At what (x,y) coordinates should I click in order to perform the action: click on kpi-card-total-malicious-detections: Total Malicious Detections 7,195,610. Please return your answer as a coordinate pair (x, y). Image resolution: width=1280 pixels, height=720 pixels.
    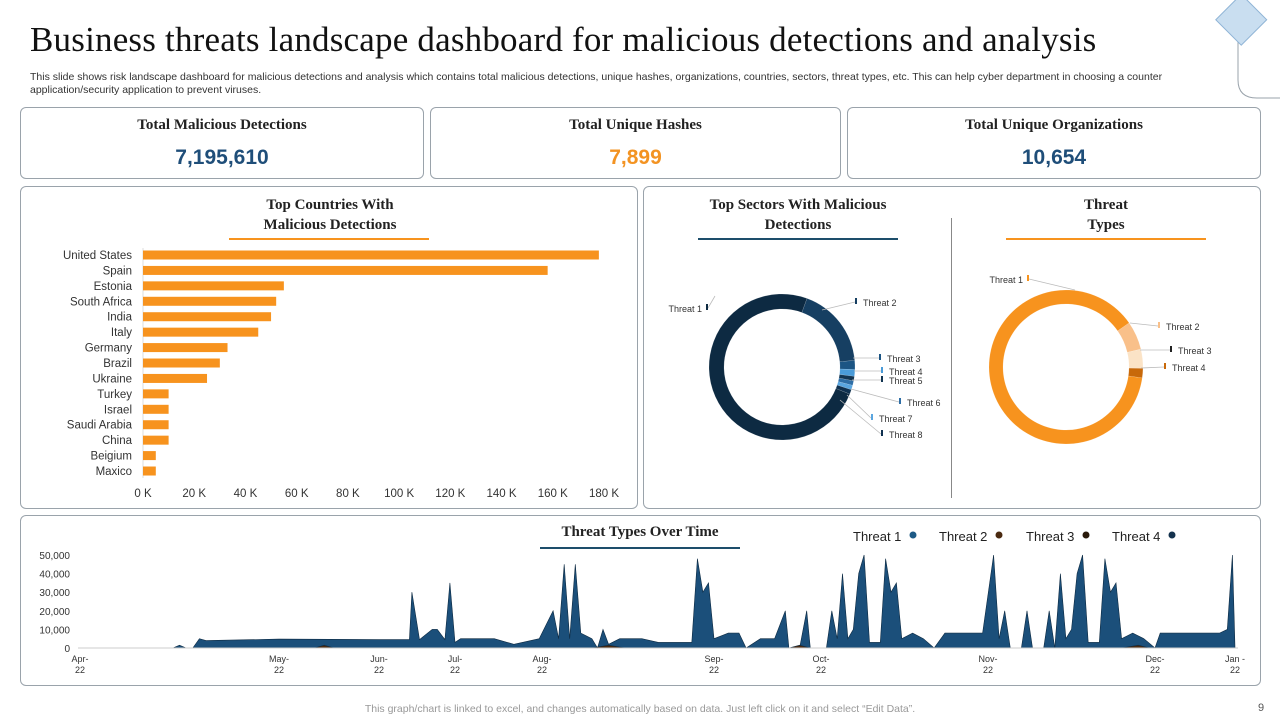
    Looking at the image, I should click on (222, 143).